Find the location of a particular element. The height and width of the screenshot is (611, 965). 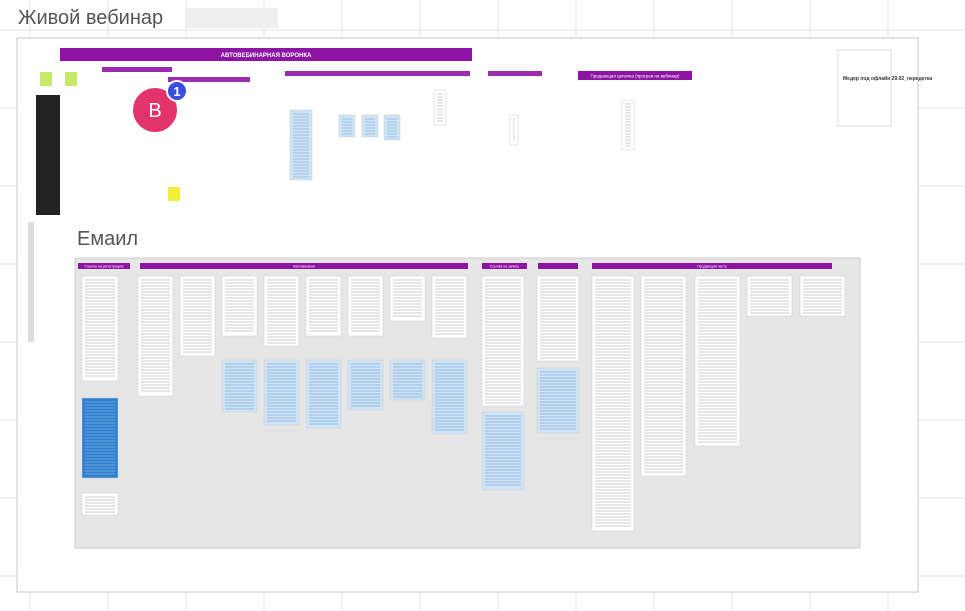

email-header: Ссылка на регистрацию is located at coordinates (104, 267).